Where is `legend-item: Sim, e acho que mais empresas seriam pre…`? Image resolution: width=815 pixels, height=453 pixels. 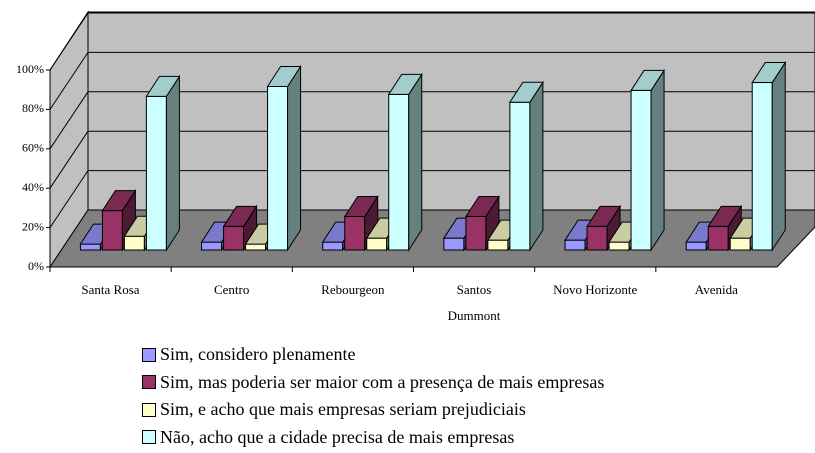
legend-item: Sim, e acho que mais empresas seriam pre… is located at coordinates (334, 409).